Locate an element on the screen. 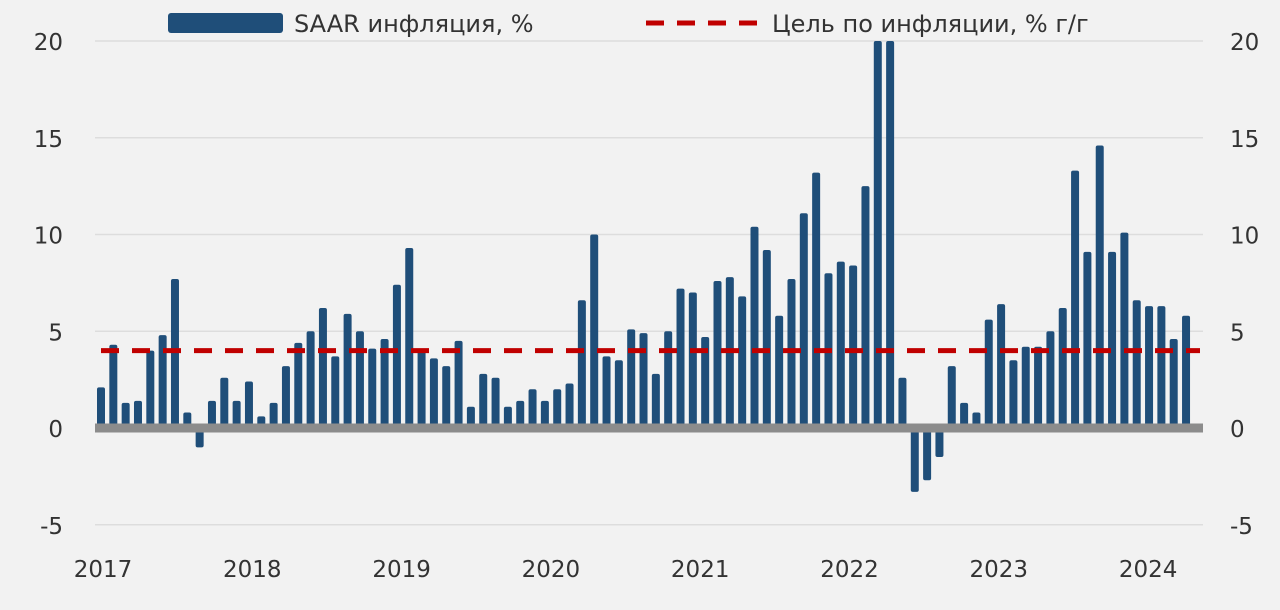  y-axis-right: -5 0 5 10 15 20 is located at coordinates (1244, 285).